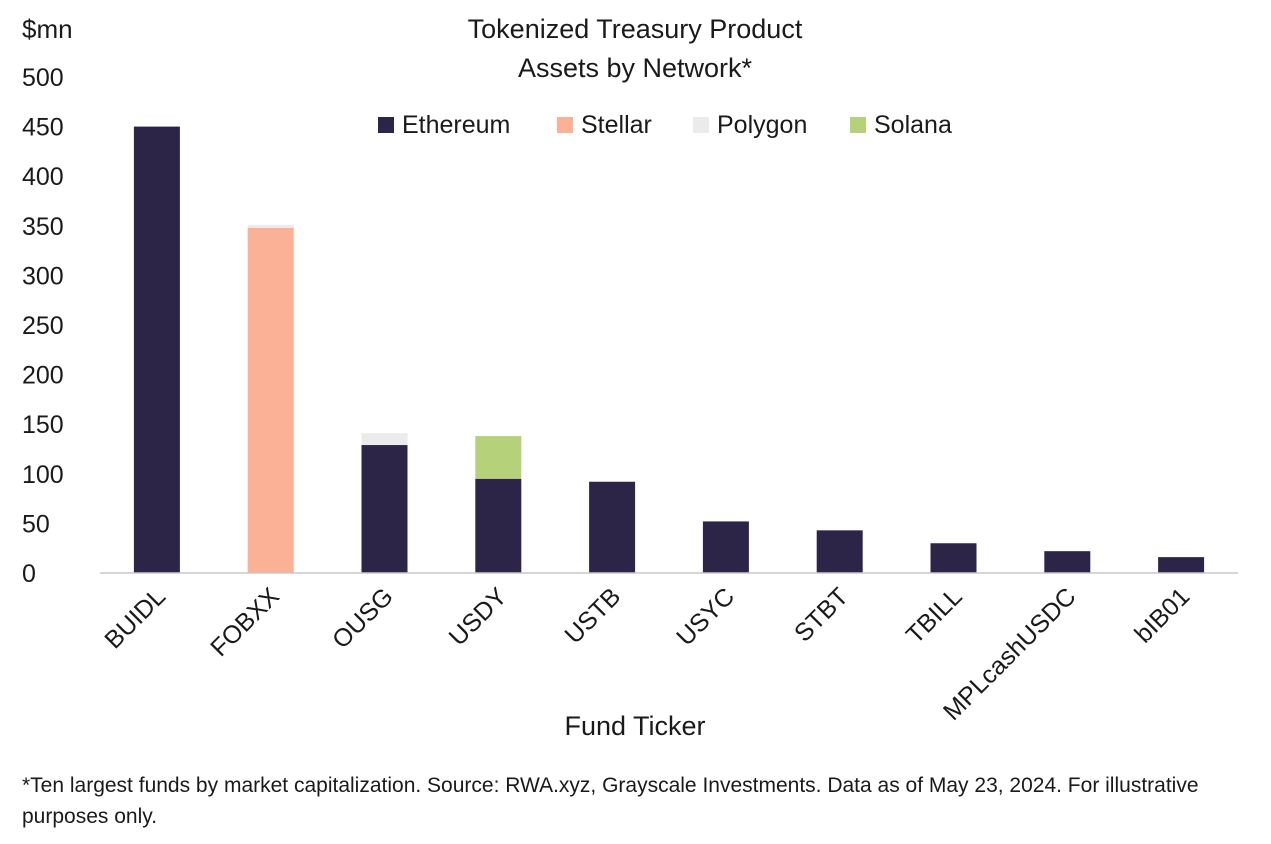 The image size is (1271, 844). What do you see at coordinates (478, 616) in the screenshot?
I see `x-tick-label: USDY` at bounding box center [478, 616].